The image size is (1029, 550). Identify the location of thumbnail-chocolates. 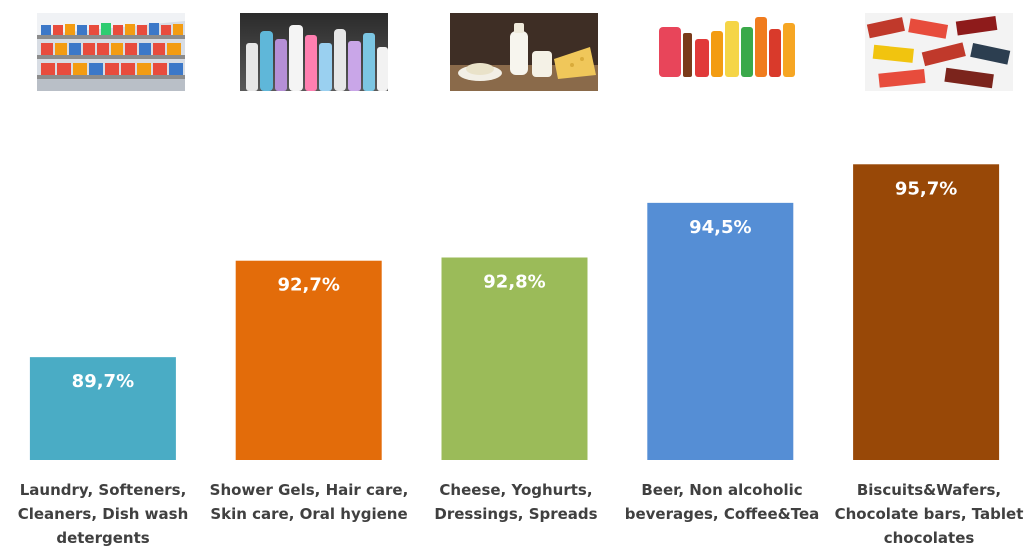
(939, 52).